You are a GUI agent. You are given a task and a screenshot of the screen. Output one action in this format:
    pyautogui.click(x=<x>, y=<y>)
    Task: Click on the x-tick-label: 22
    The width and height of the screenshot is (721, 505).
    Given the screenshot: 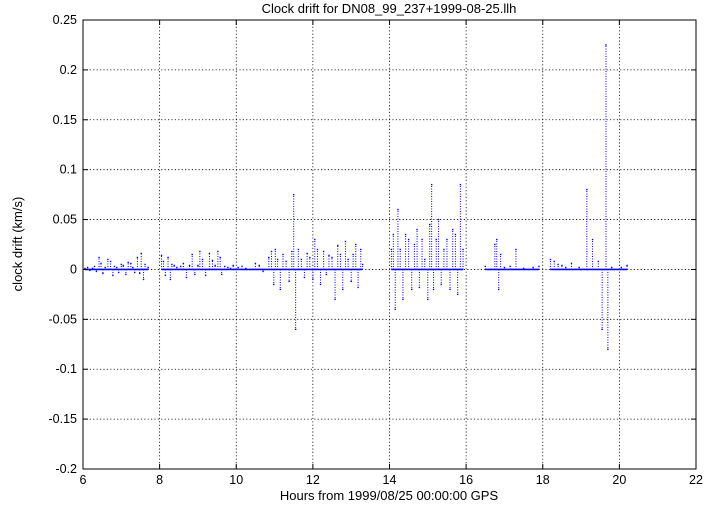 What is the action you would take?
    pyautogui.click(x=696, y=480)
    